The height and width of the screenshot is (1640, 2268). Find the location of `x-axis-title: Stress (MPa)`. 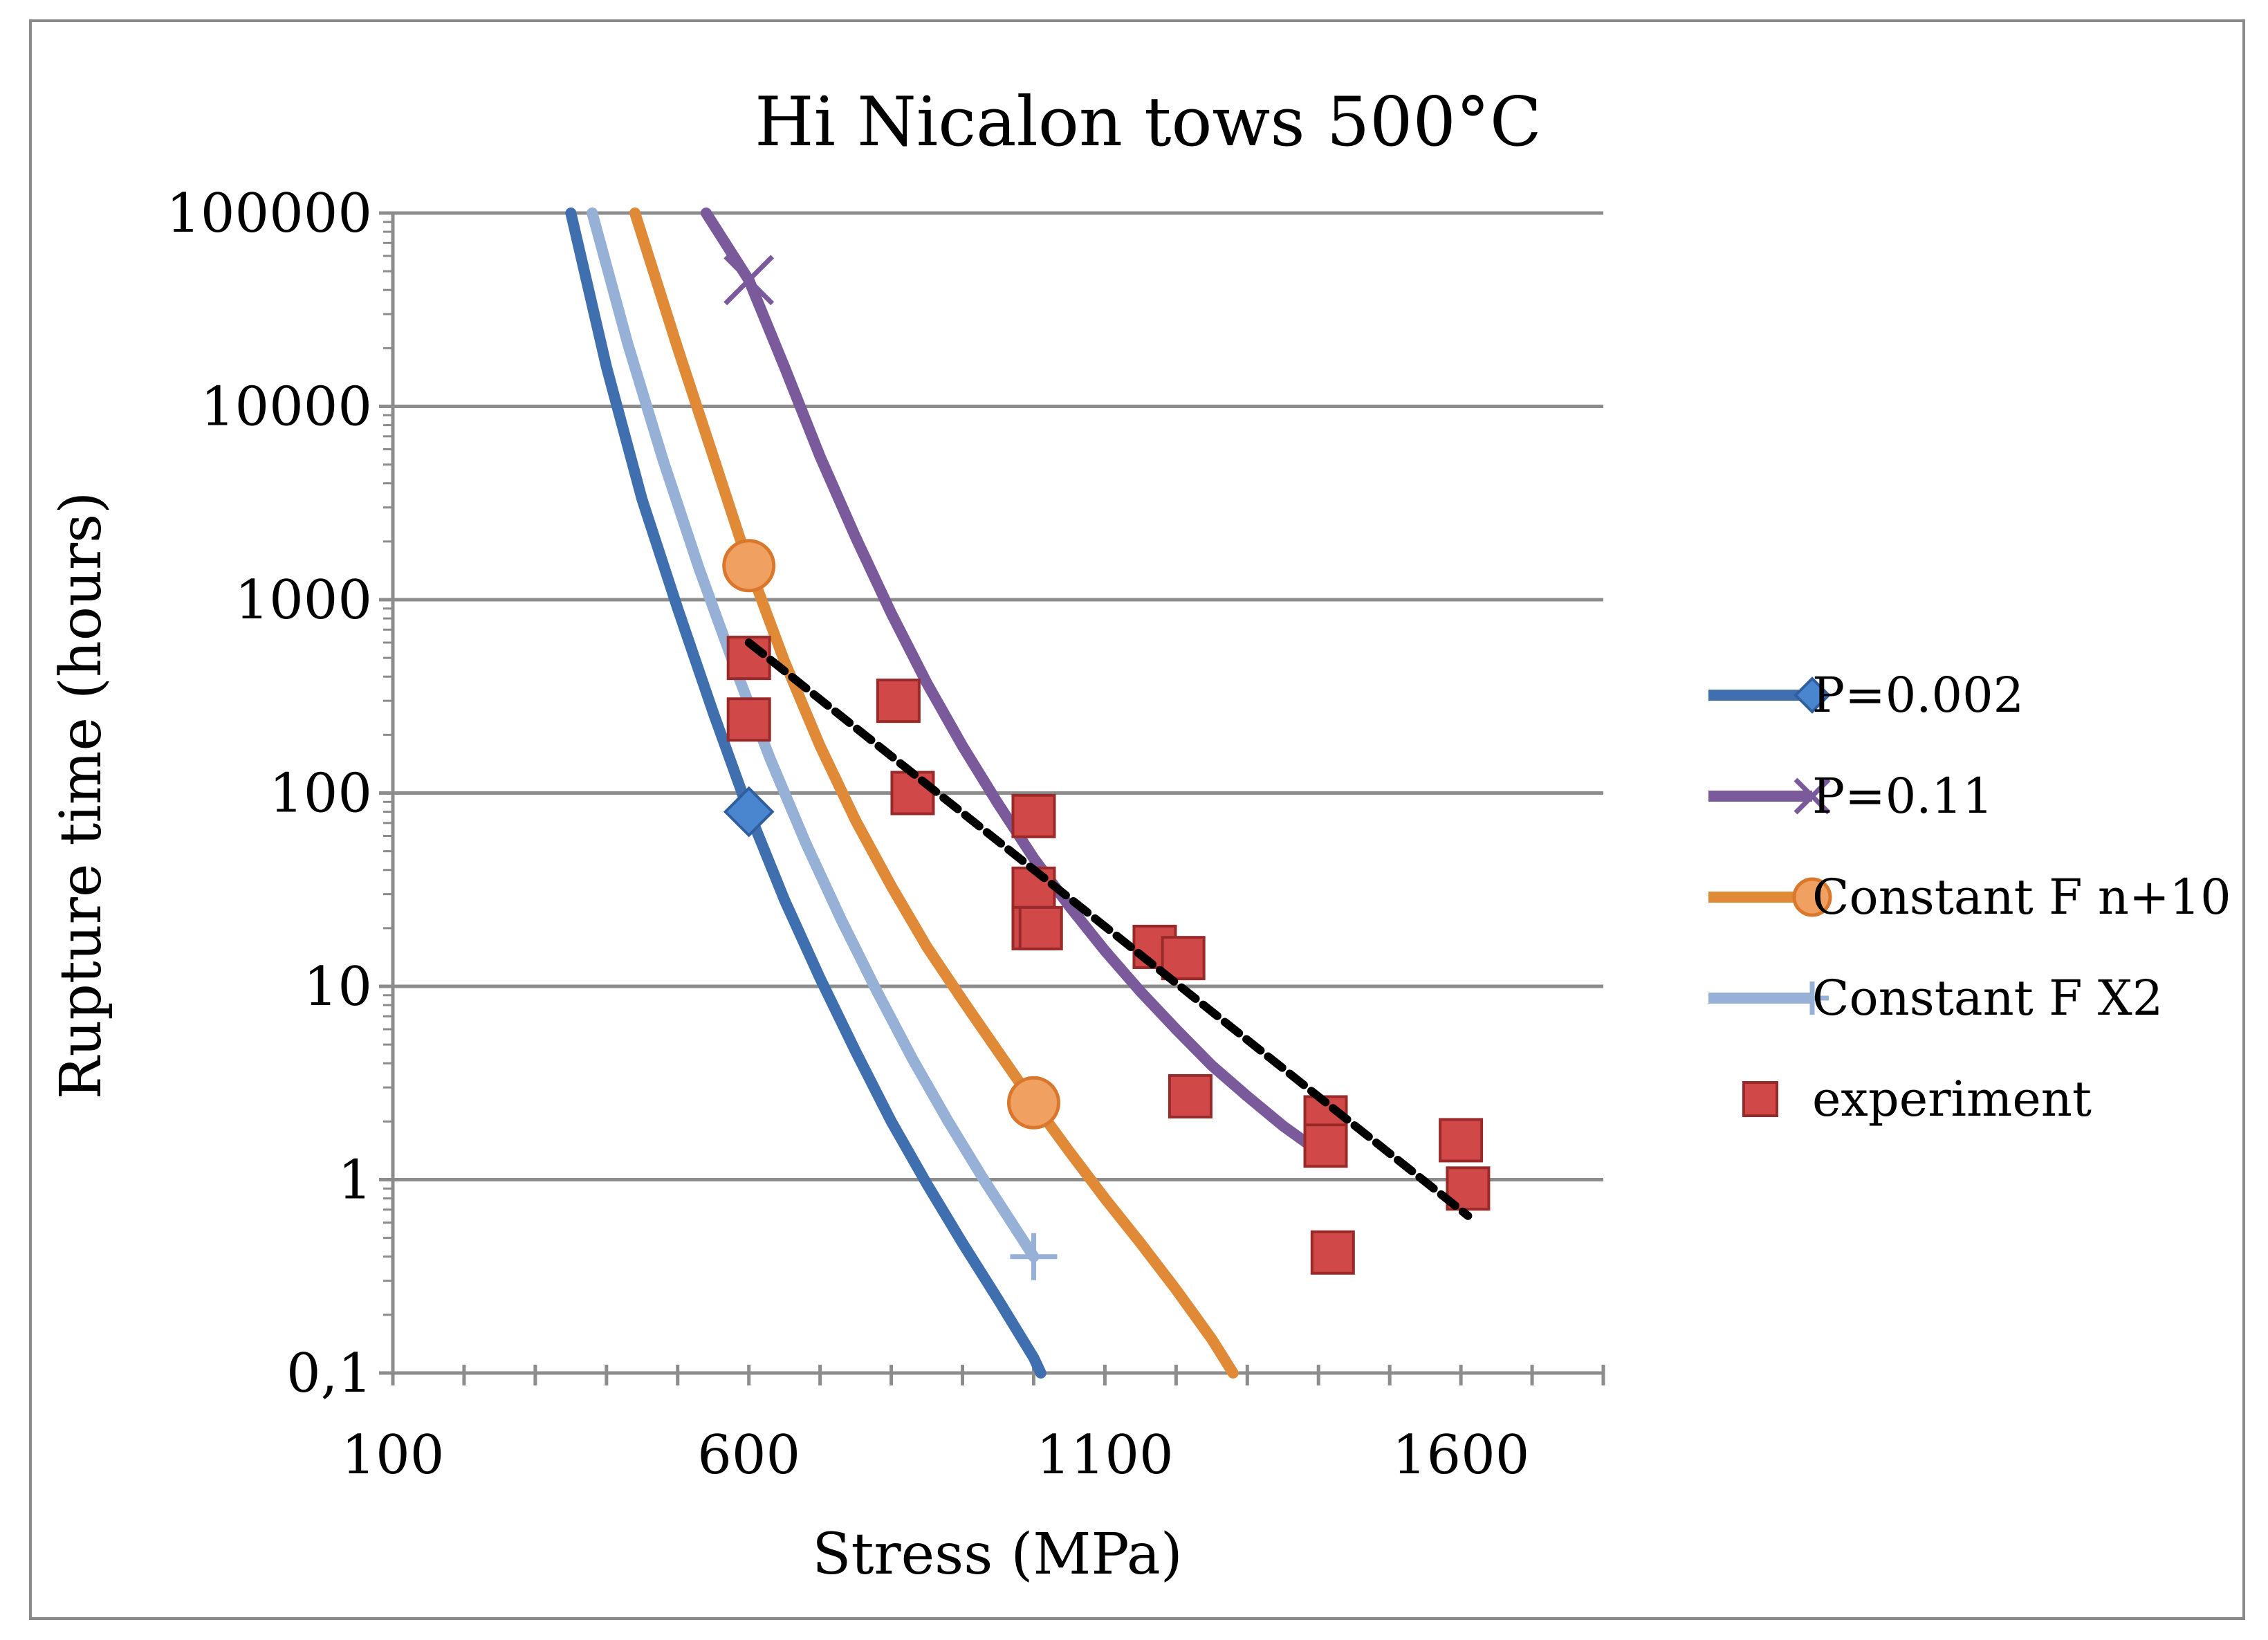

x-axis-title: Stress (MPa) is located at coordinates (997, 1555).